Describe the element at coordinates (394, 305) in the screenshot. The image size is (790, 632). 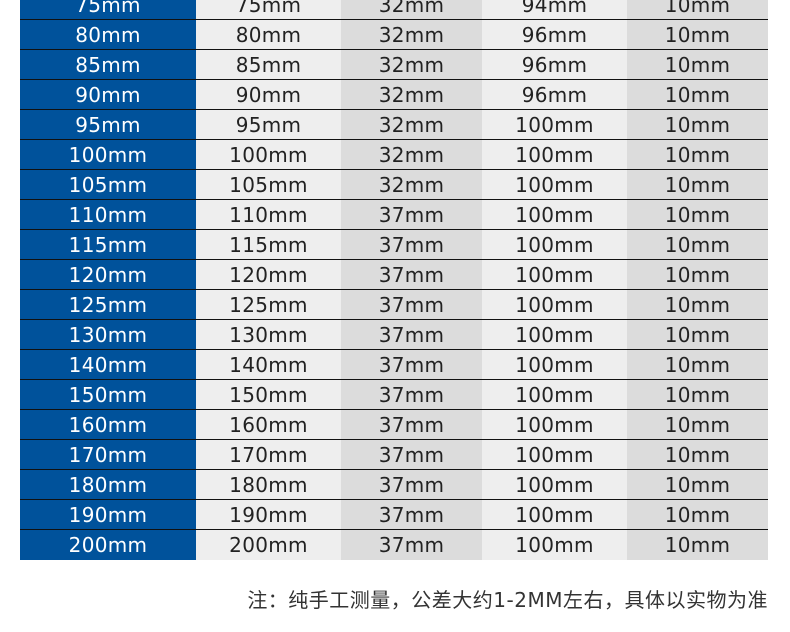
I see `table-row: 125mm 125mm 37mm 100mm 10mm` at that location.